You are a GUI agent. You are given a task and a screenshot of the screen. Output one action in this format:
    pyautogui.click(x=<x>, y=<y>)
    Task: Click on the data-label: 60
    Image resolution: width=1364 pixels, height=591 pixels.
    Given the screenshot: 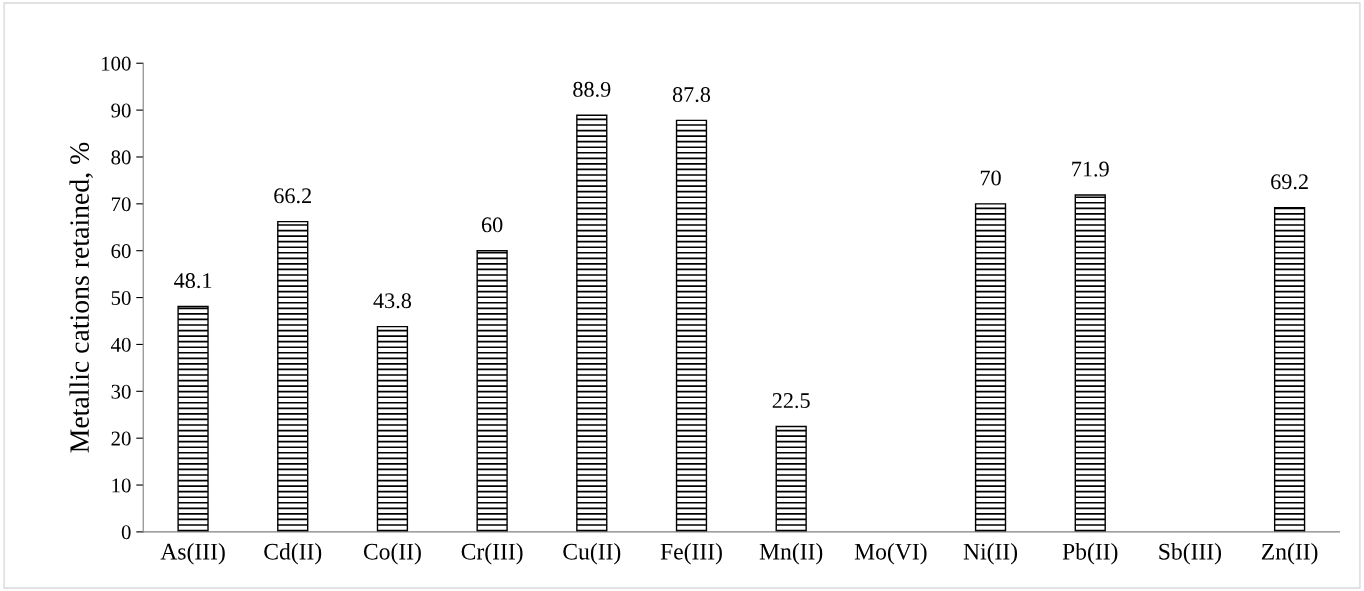 What is the action you would take?
    pyautogui.click(x=492, y=225)
    